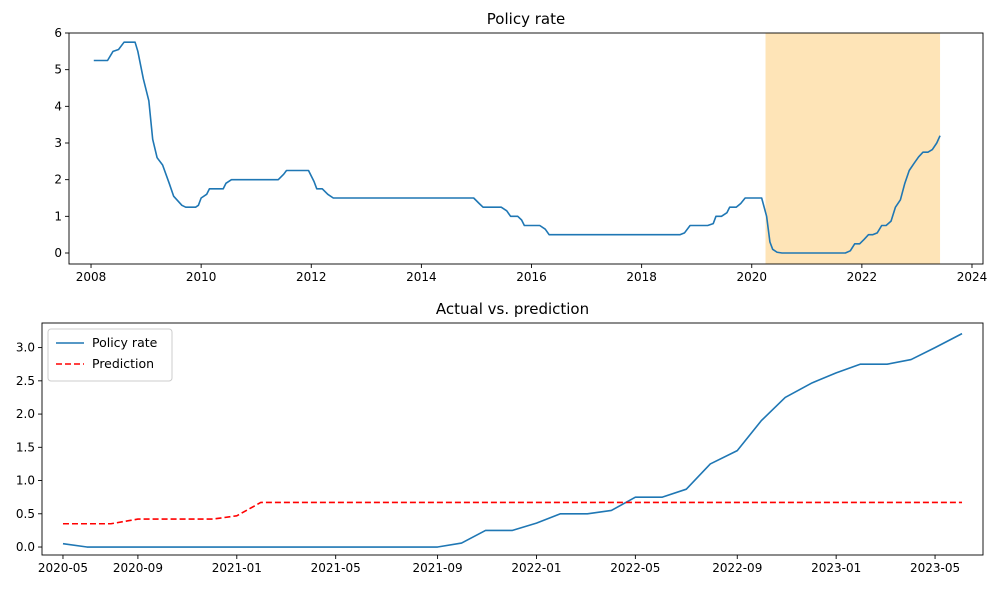 The height and width of the screenshot is (594, 1001). I want to click on y-tick-label: 5, so click(58, 70).